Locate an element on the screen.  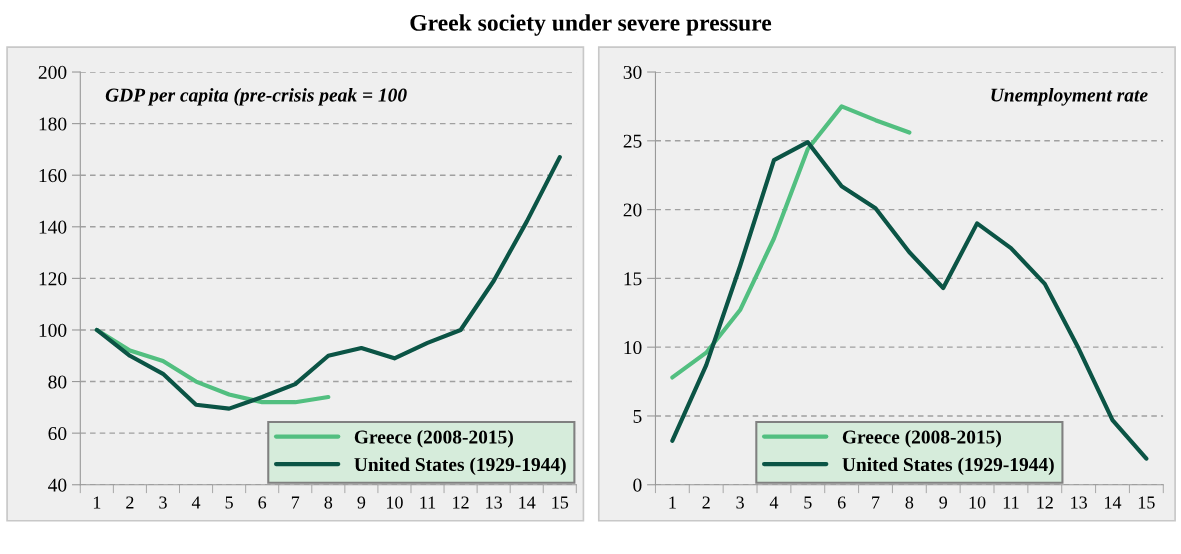
y-tick-label: 40 is located at coordinates (57, 485).